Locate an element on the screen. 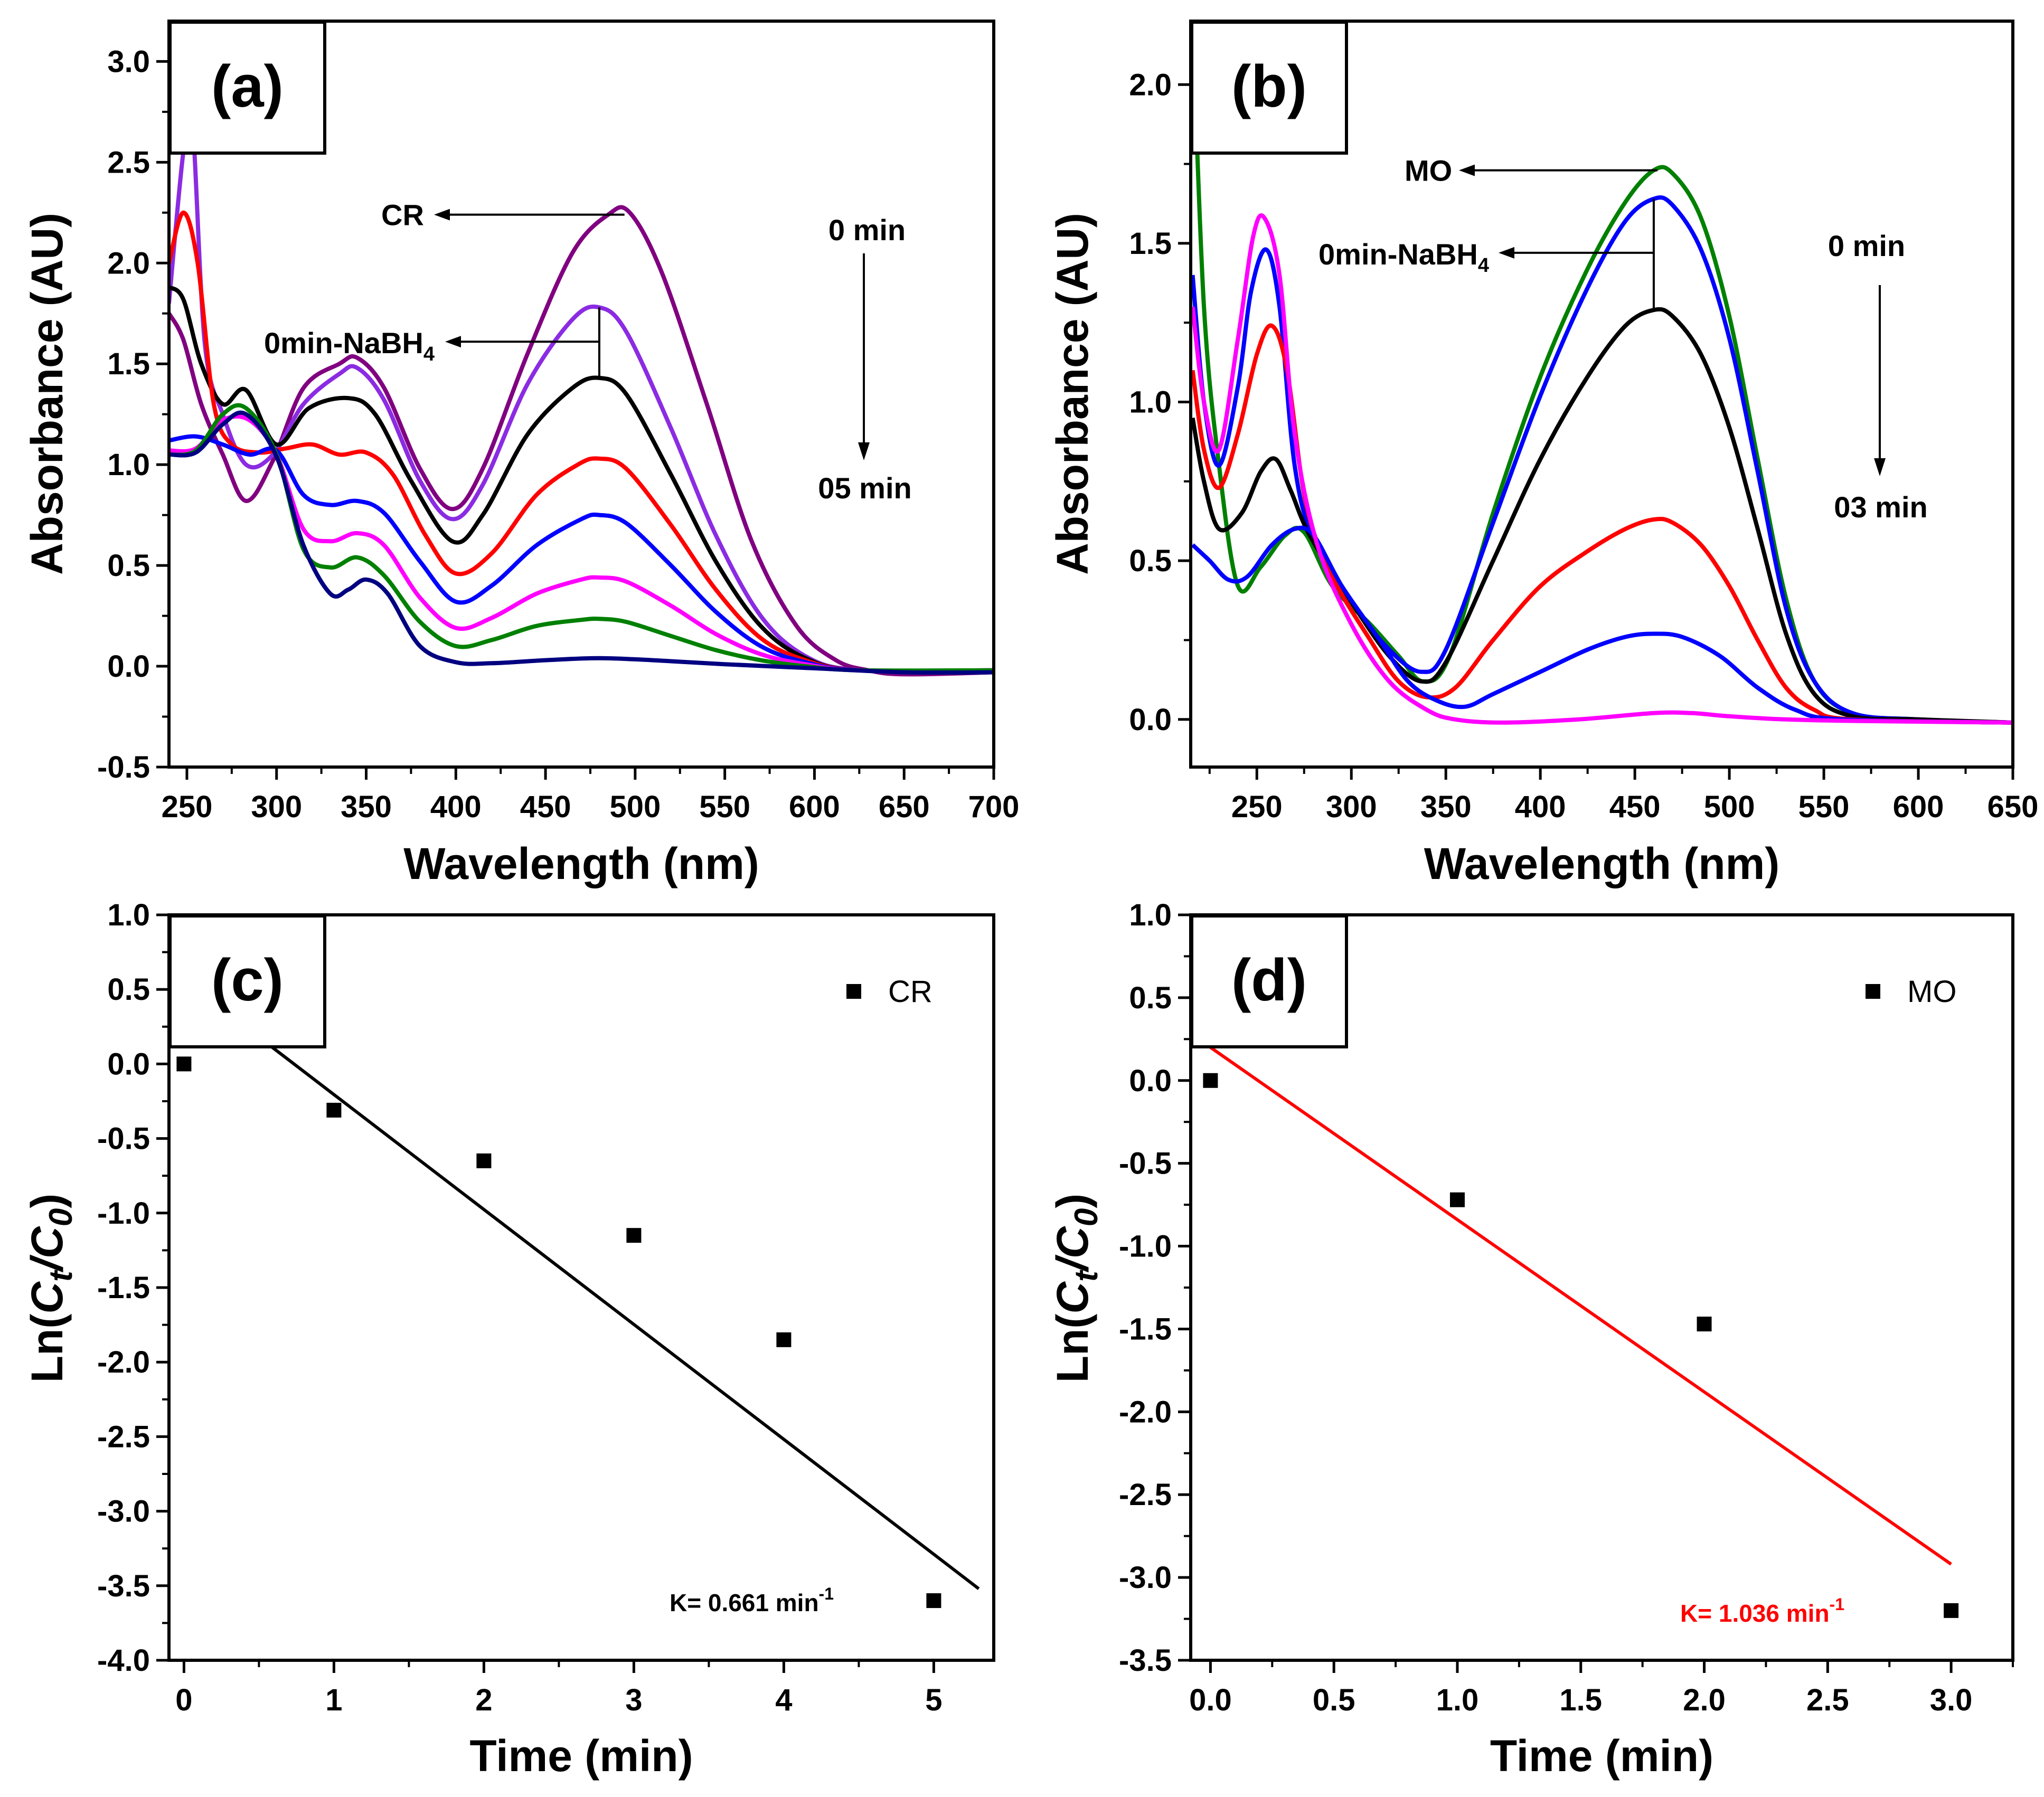  x-tick-label: 0.5 is located at coordinates (1334, 1700).